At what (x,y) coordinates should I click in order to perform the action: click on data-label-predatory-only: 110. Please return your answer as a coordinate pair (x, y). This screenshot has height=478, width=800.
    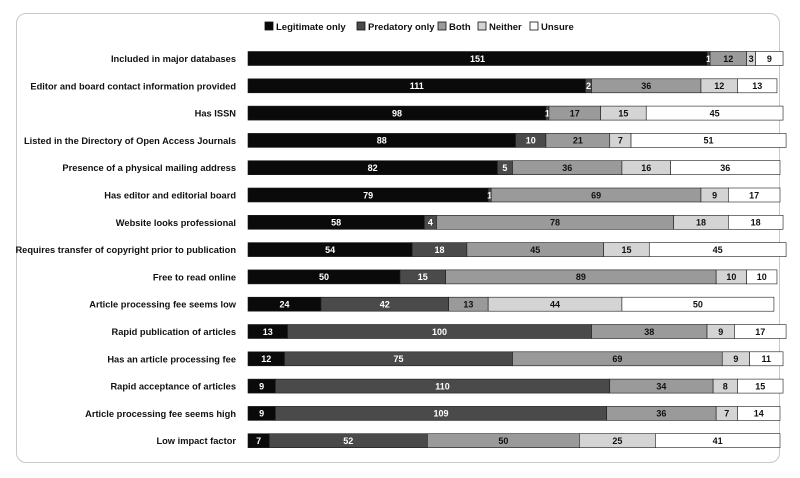
    Looking at the image, I should click on (442, 386).